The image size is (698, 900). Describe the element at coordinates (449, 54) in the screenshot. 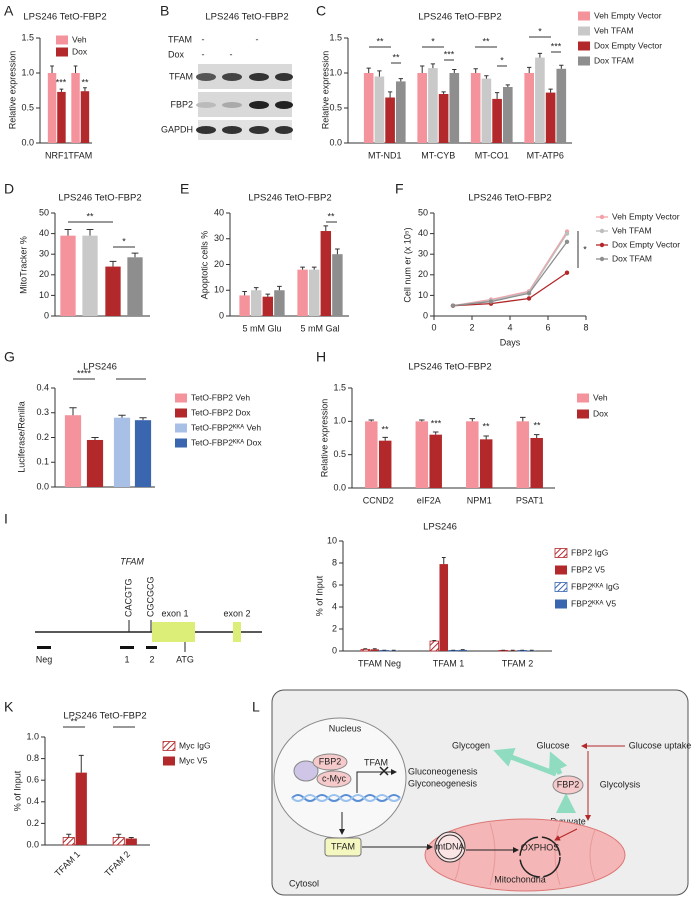

I see `significance-label: ***` at that location.